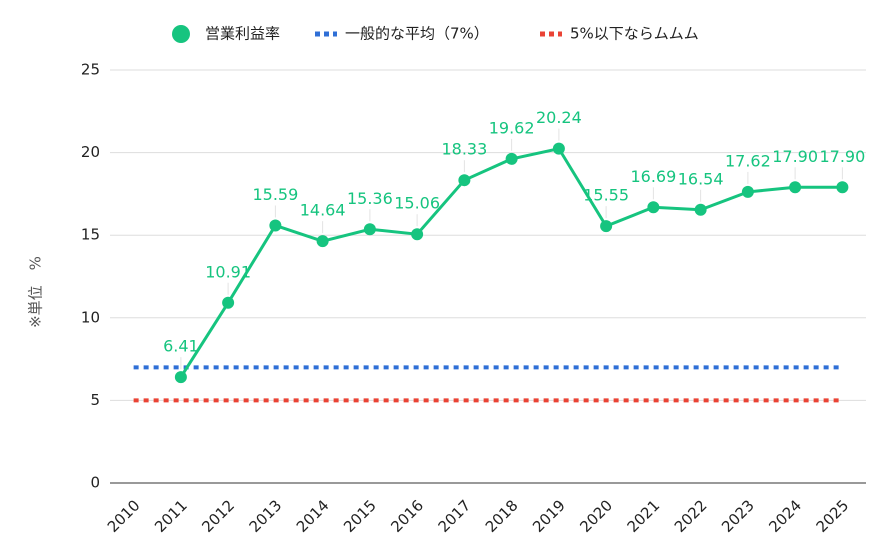 The width and height of the screenshot is (894, 554). Describe the element at coordinates (596, 516) in the screenshot. I see `x-tick-label: 2020` at that location.